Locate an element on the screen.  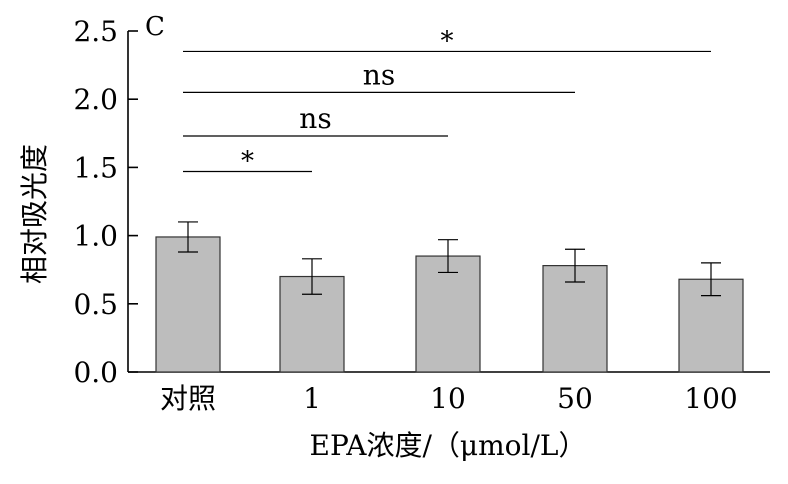
y-tick-label: 2.5 is located at coordinates (95, 31).